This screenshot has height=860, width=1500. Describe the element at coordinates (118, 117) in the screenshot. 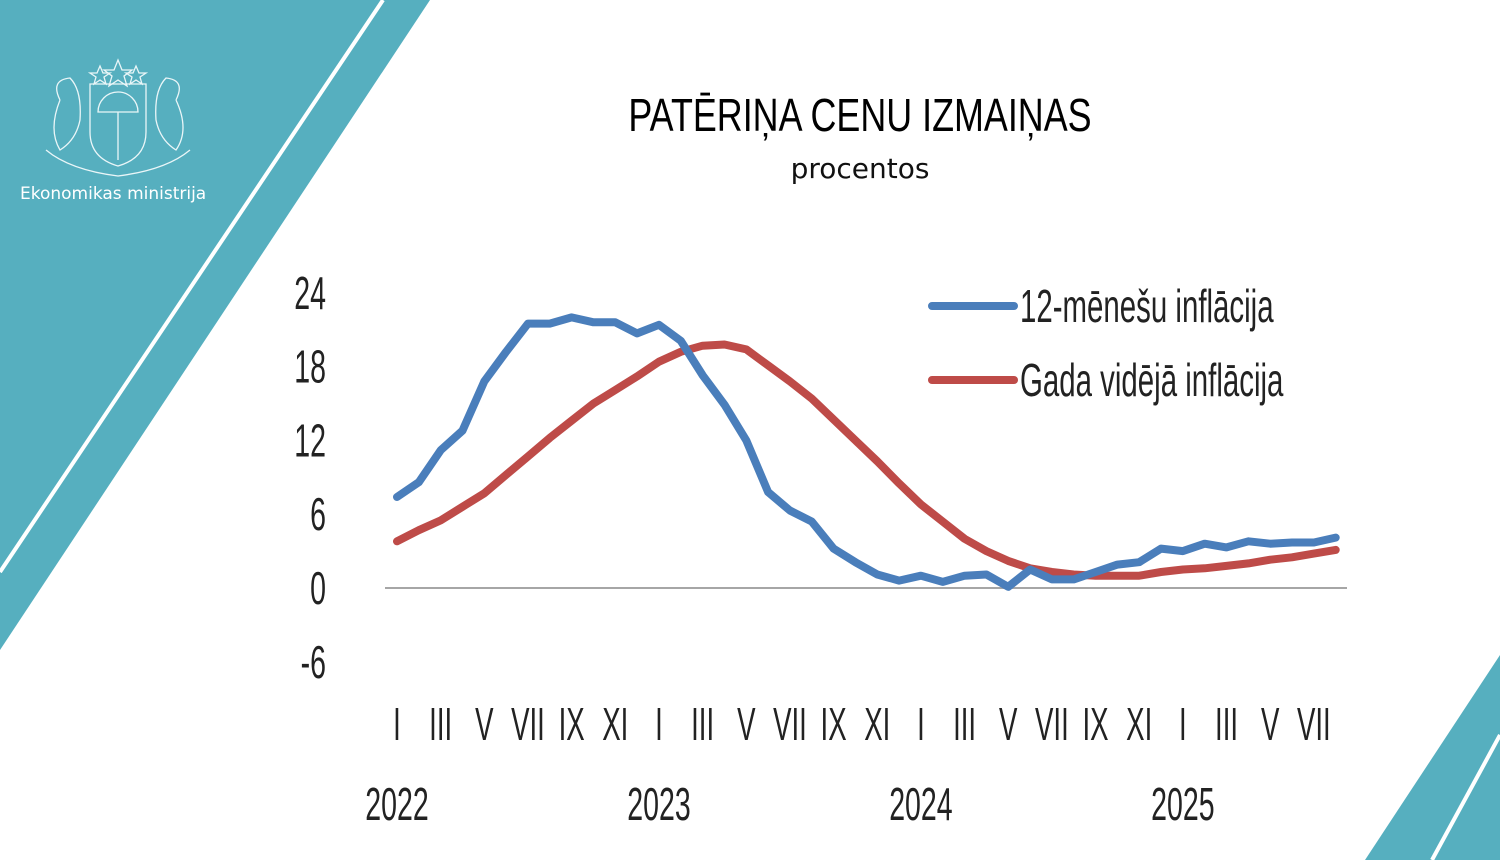

I see `coat-of-arms-logo` at that location.